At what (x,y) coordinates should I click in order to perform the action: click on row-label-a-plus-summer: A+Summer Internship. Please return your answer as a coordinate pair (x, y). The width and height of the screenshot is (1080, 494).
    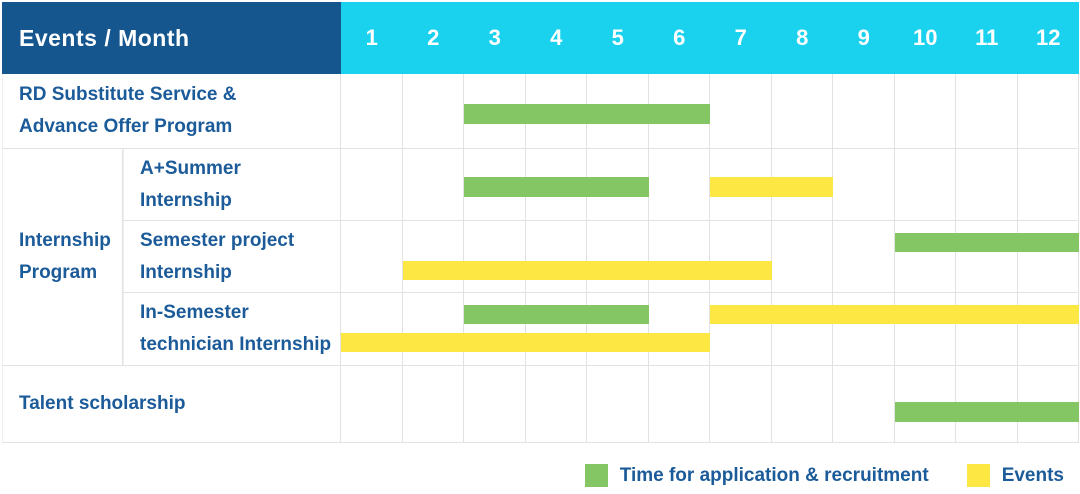
    Looking at the image, I should click on (232, 185).